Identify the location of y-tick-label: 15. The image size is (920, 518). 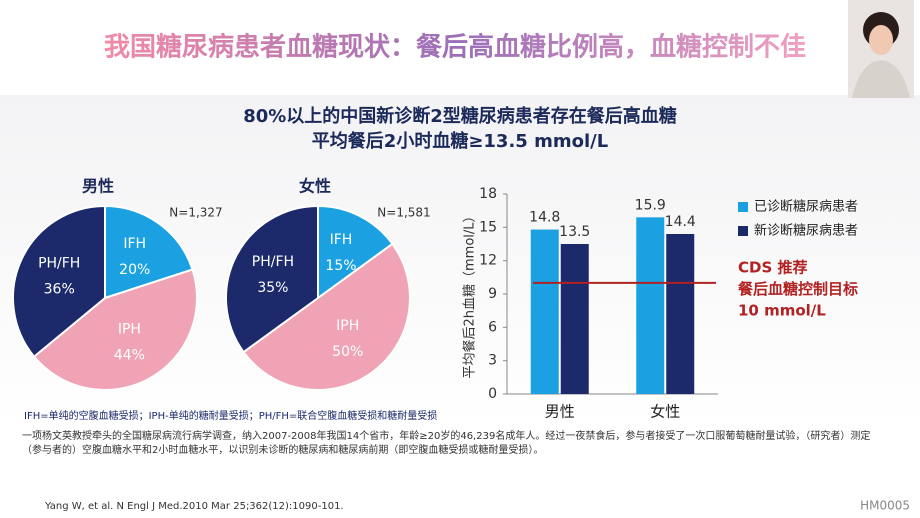
(488, 227).